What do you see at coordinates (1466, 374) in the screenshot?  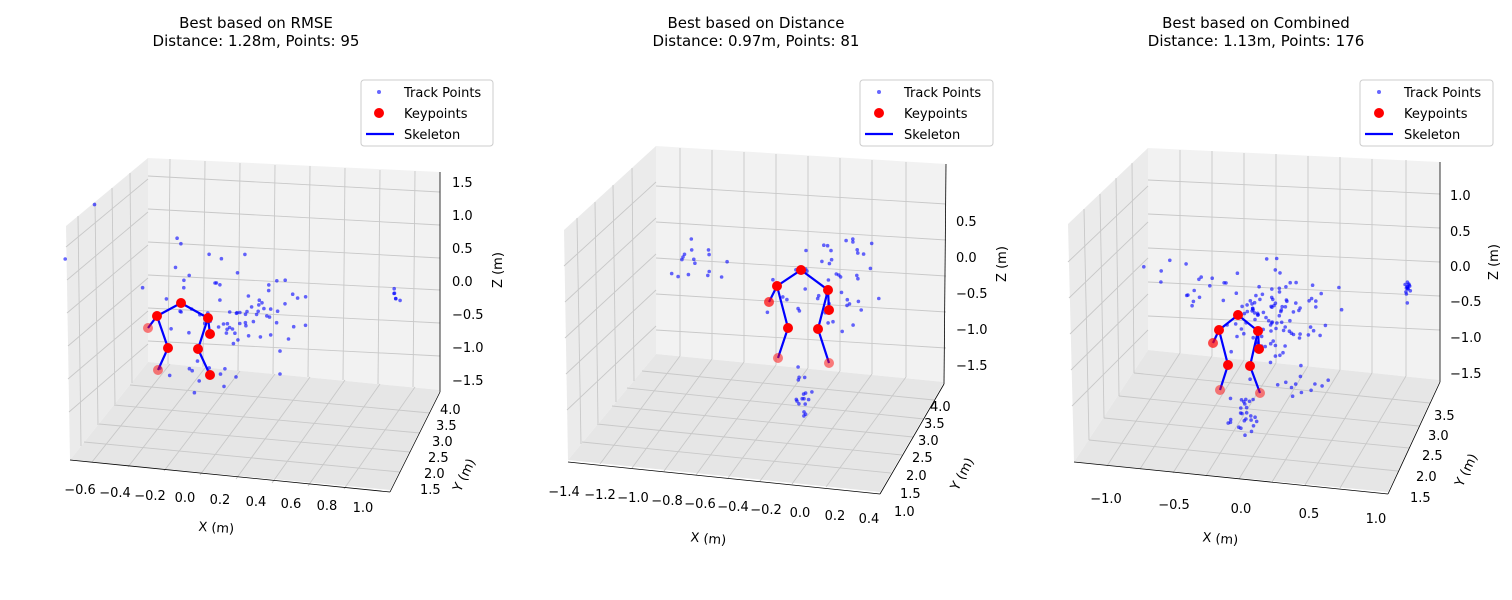 I see `z-tick: −1.5` at bounding box center [1466, 374].